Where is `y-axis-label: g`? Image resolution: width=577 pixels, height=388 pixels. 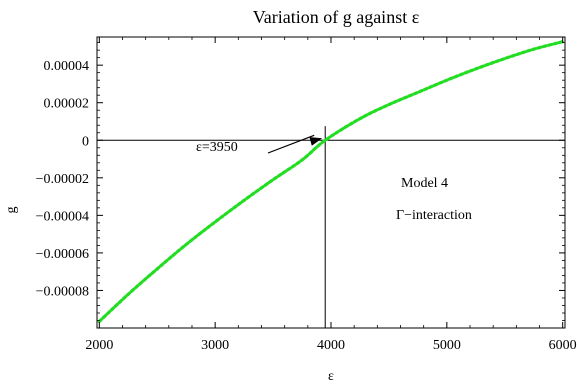
y-axis-label: g is located at coordinates (11, 210).